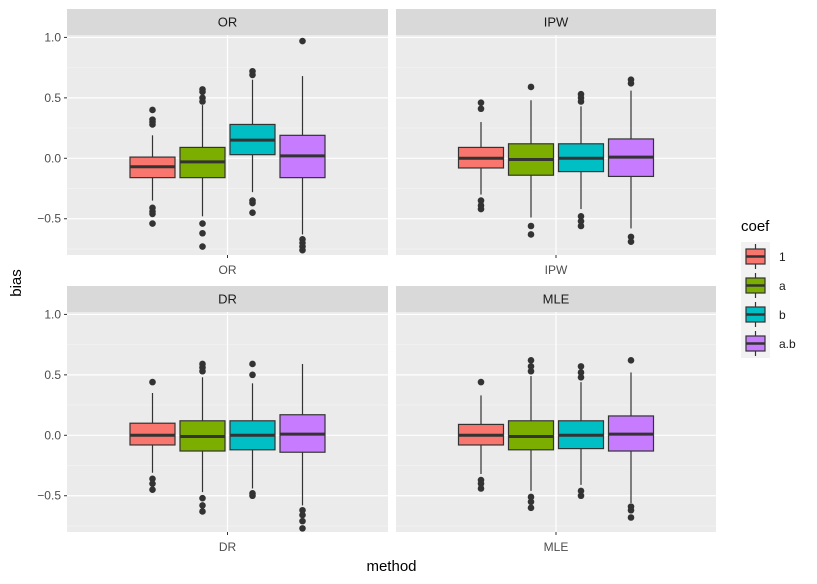 The image size is (817, 584). I want to click on legend: coef 1 a b a.b, so click(768, 288).